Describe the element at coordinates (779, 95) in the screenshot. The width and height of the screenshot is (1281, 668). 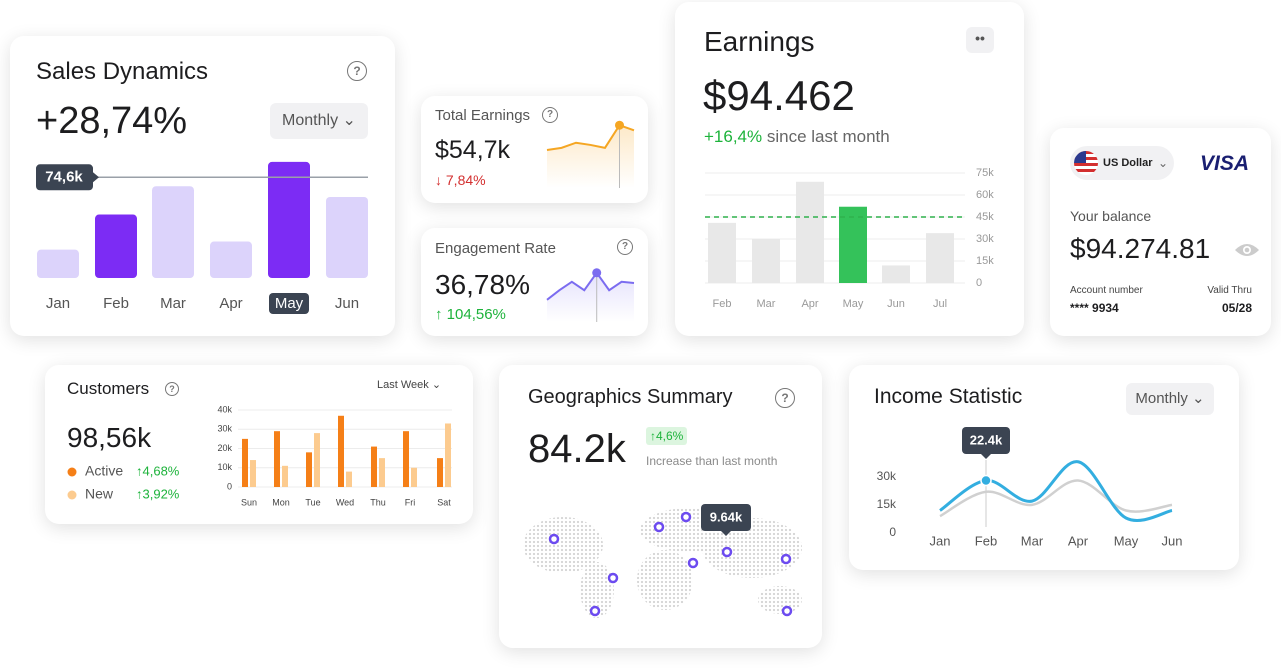
I see `value: $94.462` at that location.